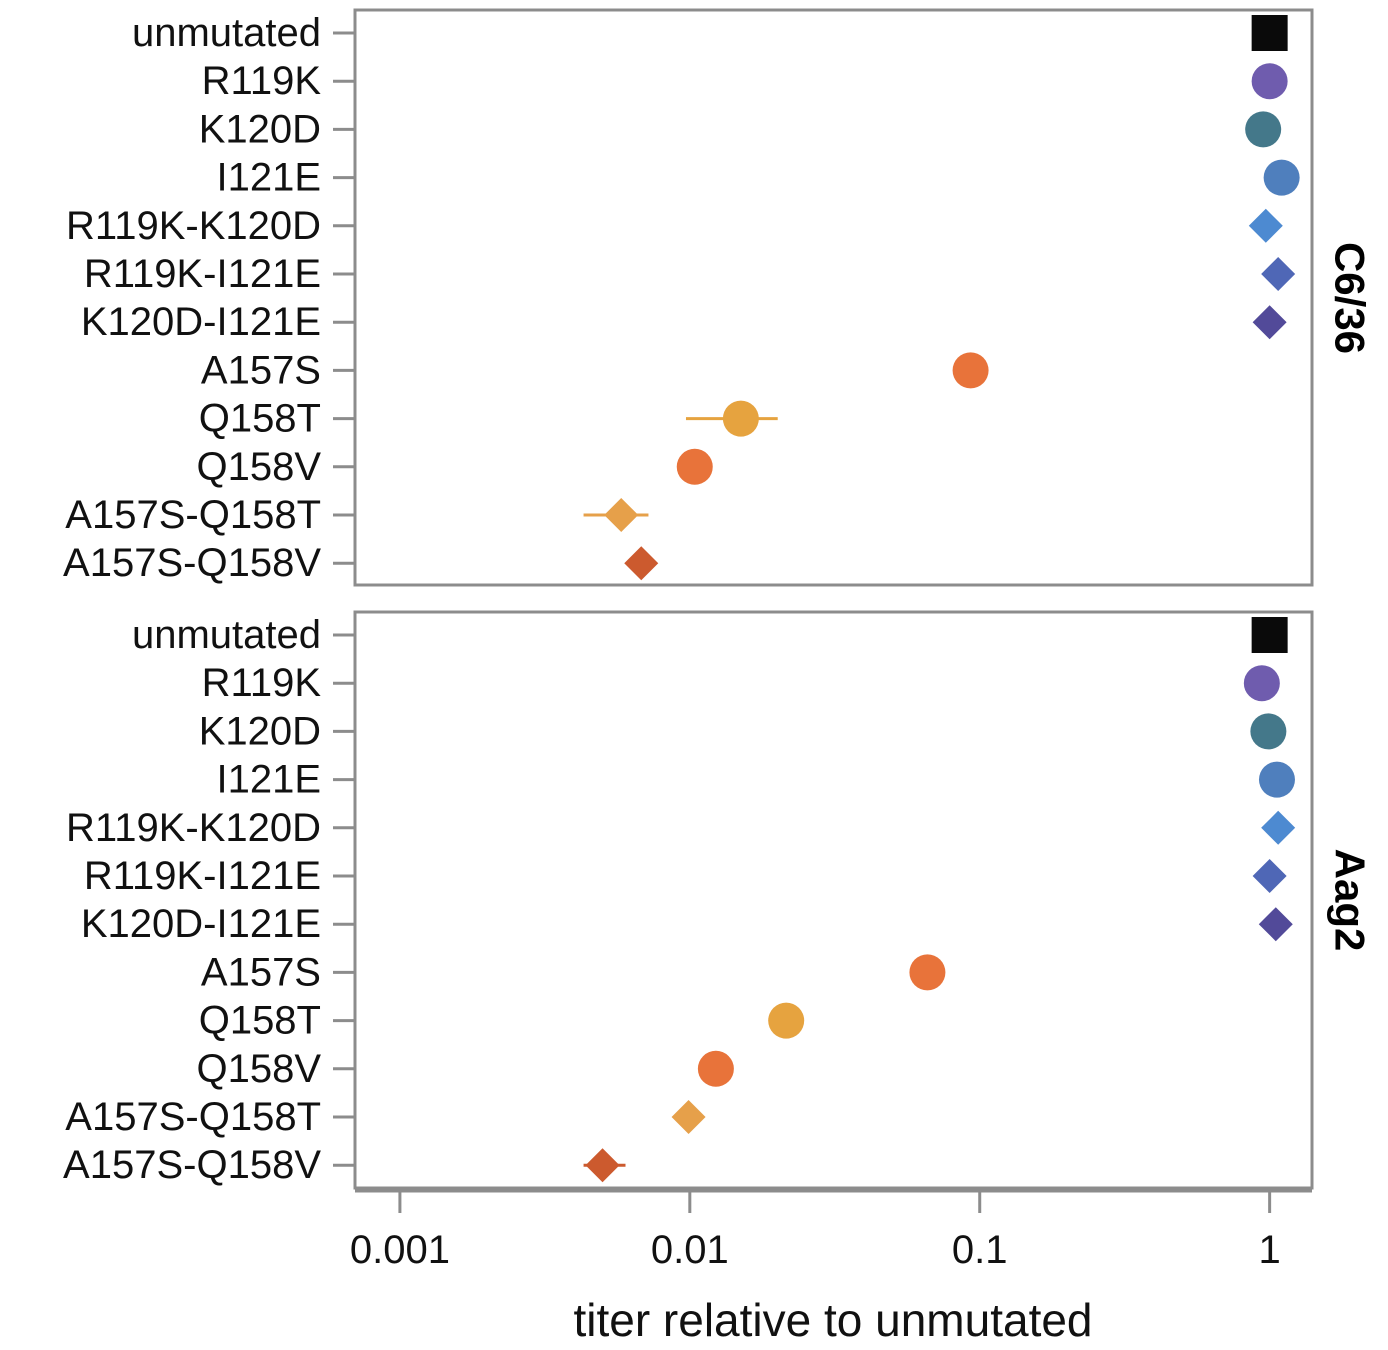  What do you see at coordinates (1269, 635) in the screenshot?
I see `point-aag2-unmutated` at bounding box center [1269, 635].